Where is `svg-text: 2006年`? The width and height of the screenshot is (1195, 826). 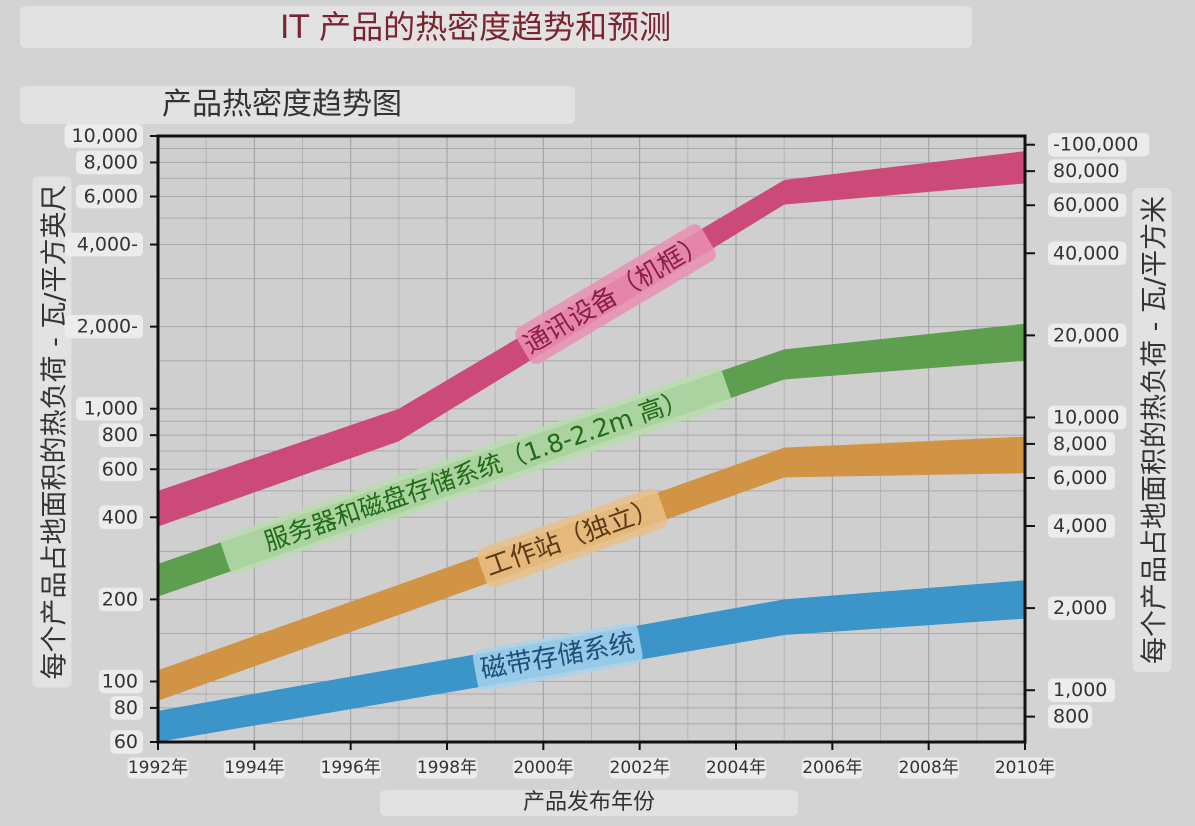 svg-text: 2006年 is located at coordinates (832, 768).